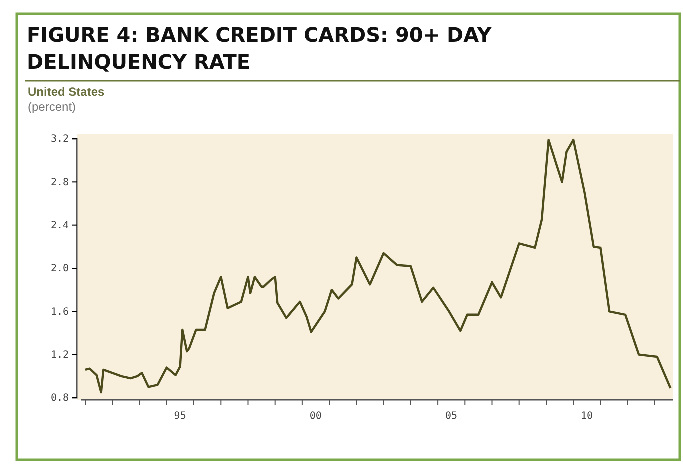 This screenshot has height=465, width=683. What do you see at coordinates (59, 398) in the screenshot?
I see `y-tick-label: 0.8` at bounding box center [59, 398].